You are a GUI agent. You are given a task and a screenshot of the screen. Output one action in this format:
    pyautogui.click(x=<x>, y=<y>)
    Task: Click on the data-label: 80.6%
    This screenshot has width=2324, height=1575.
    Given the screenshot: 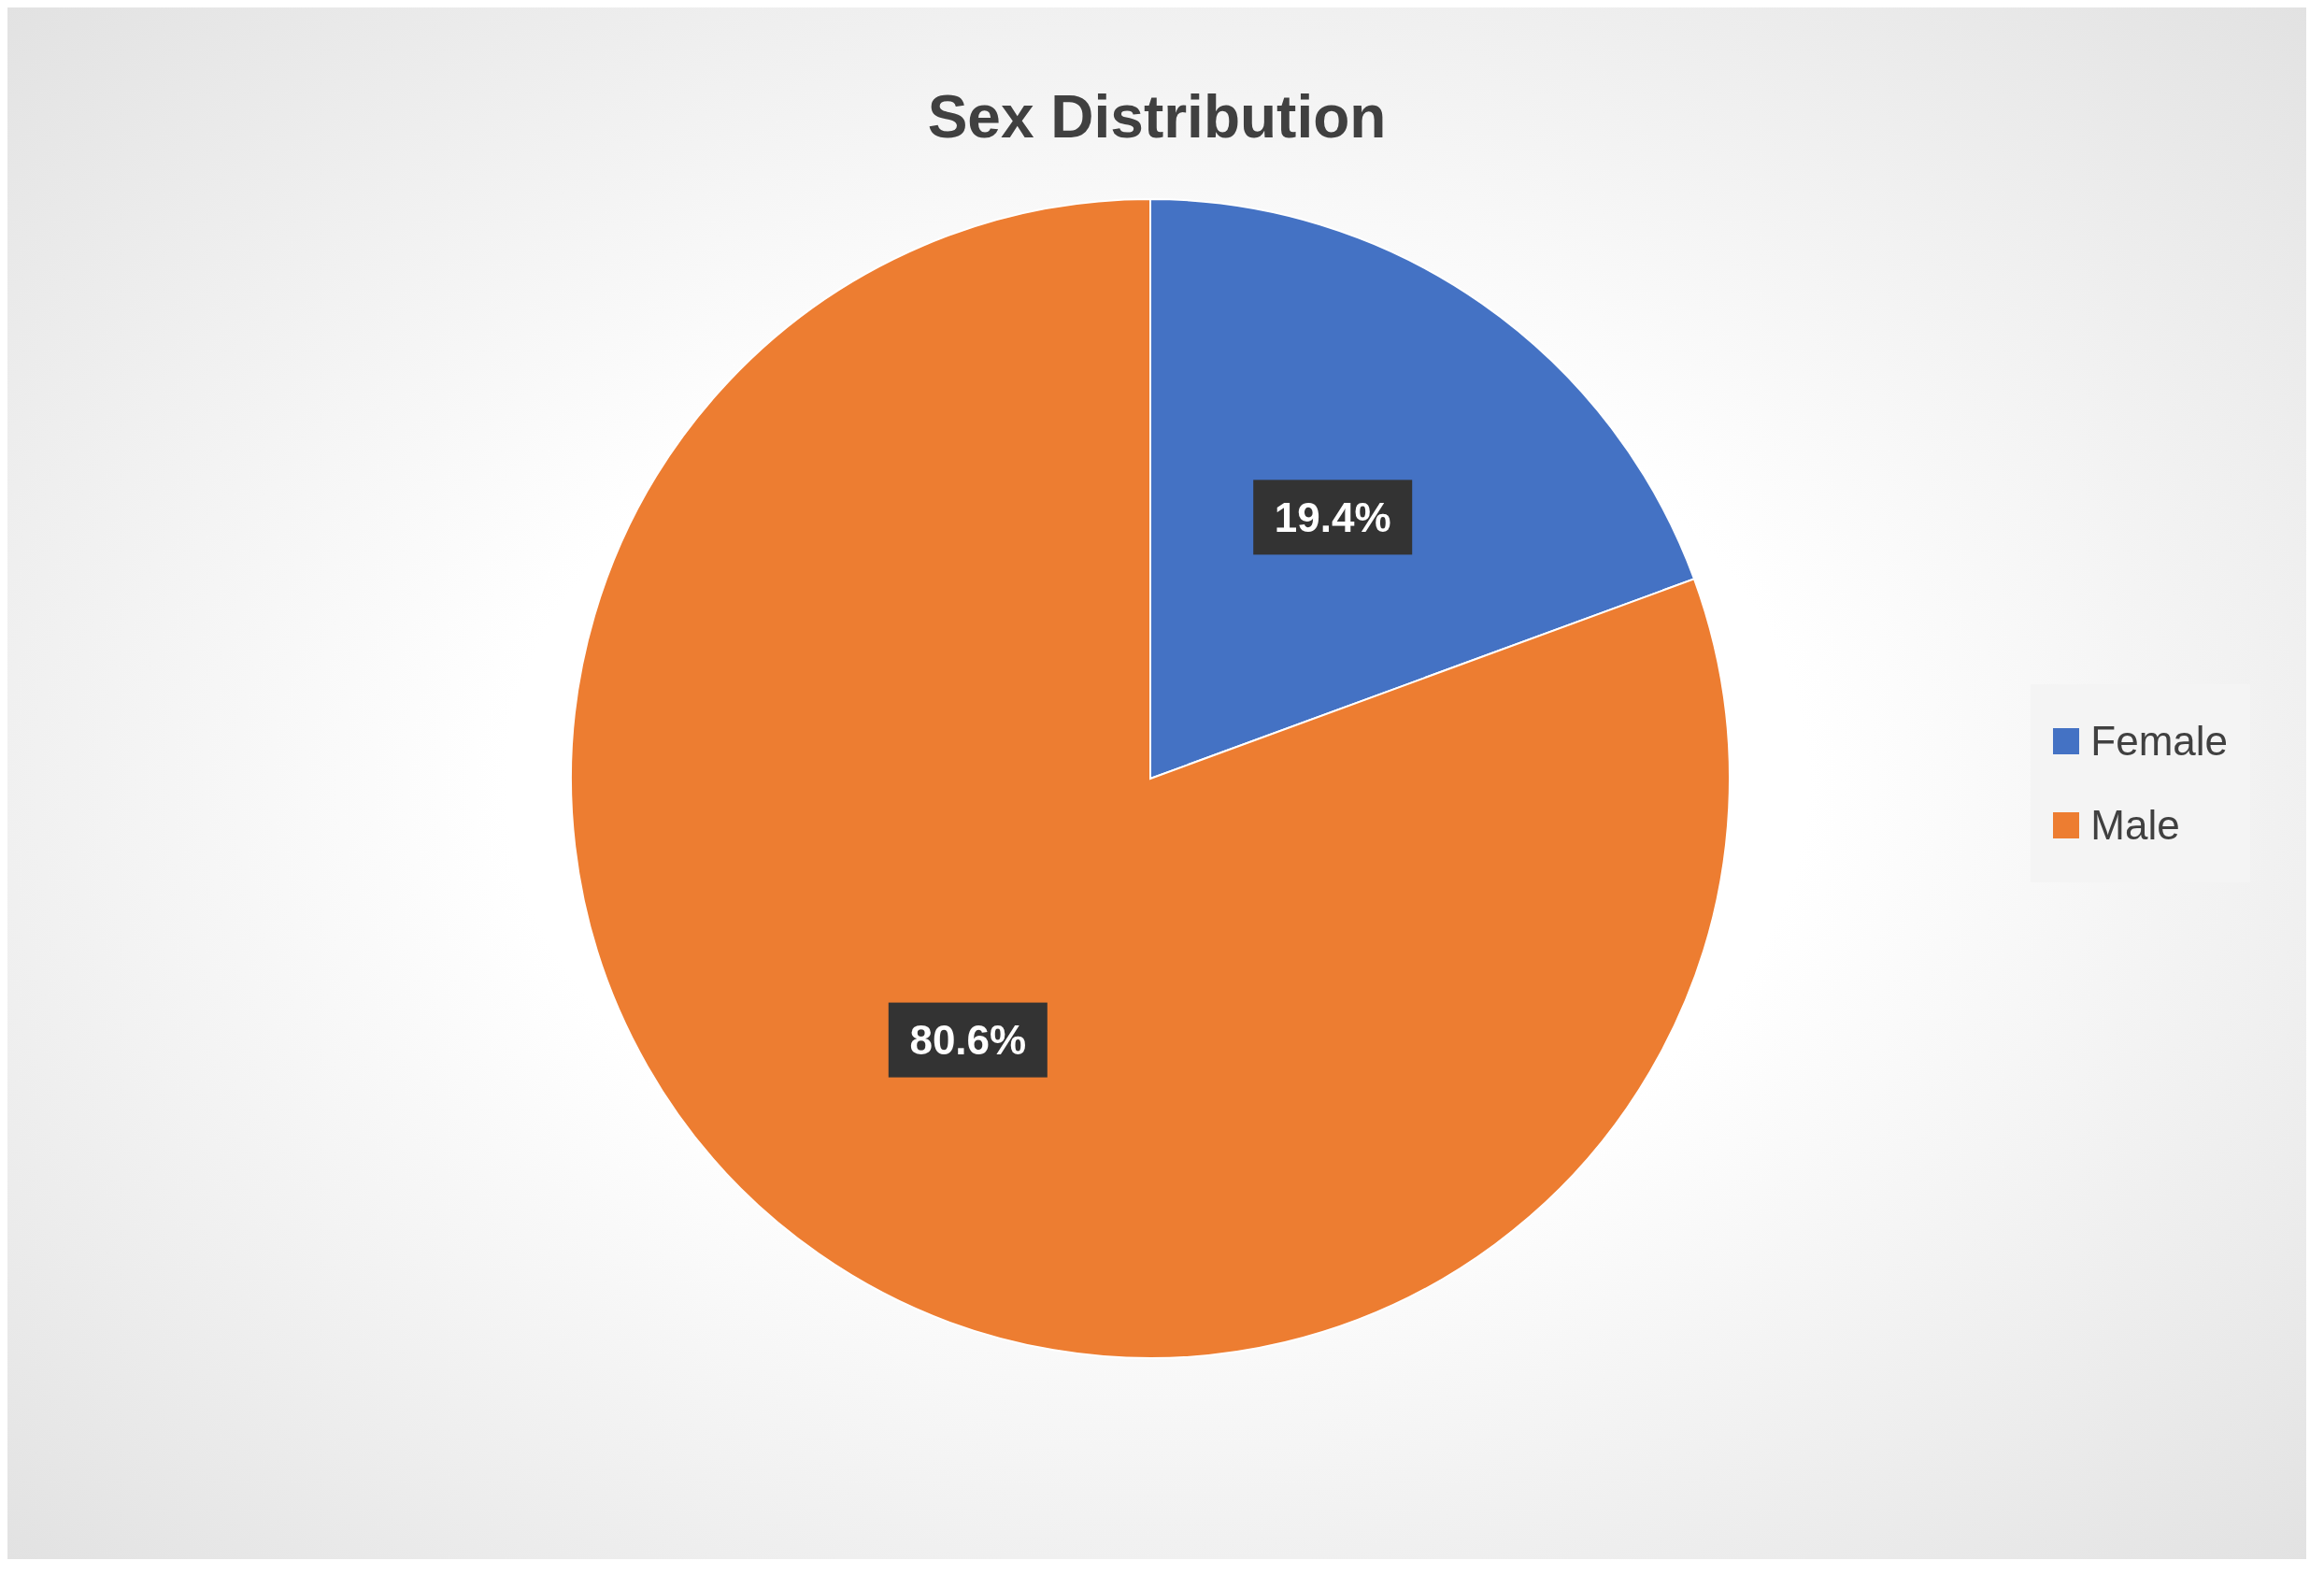 What is the action you would take?
    pyautogui.click(x=968, y=1040)
    